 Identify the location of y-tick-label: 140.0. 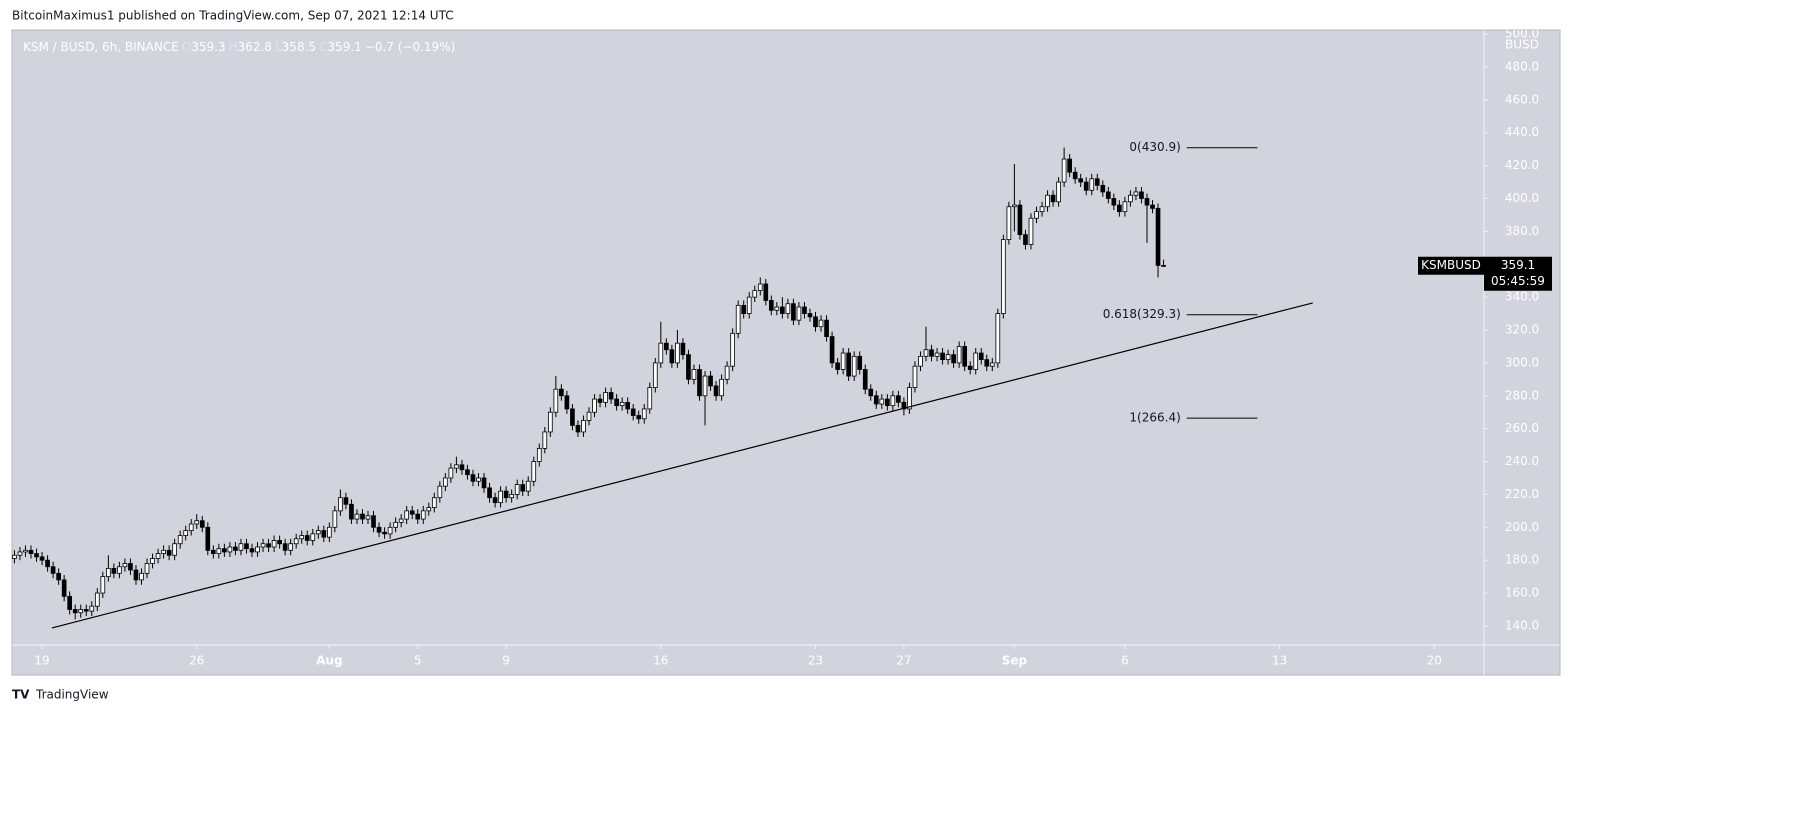
(1522, 625).